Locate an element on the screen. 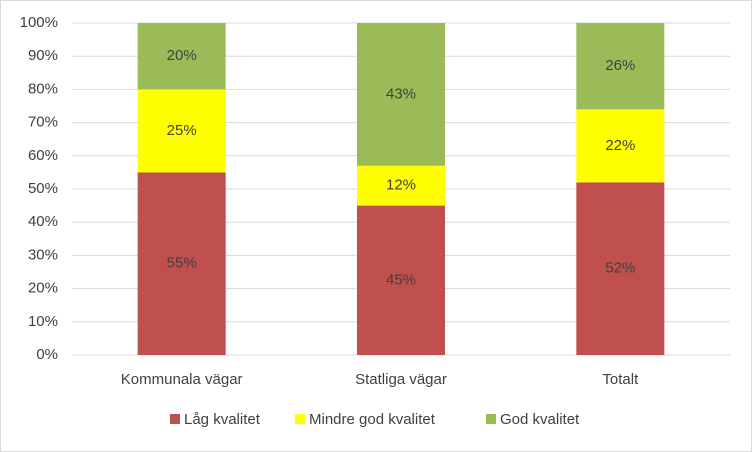 The height and width of the screenshot is (452, 752). x-tick-label: Kommunala vägar is located at coordinates (182, 379).